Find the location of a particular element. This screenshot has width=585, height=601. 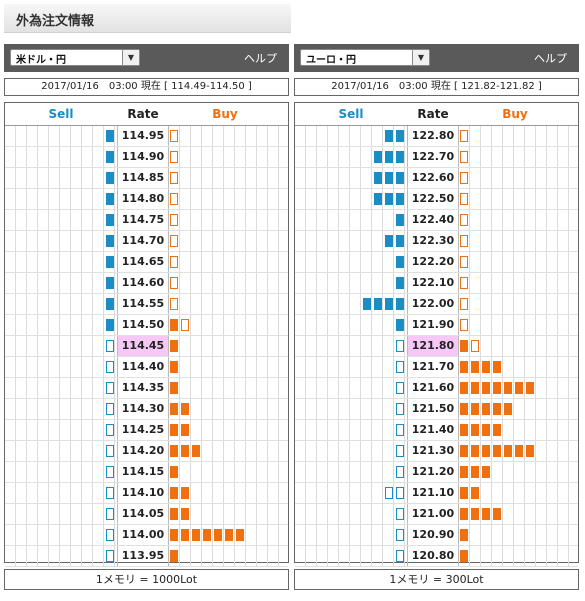

currency-pair-select: ユーロ・円 ▼ is located at coordinates (365, 57).